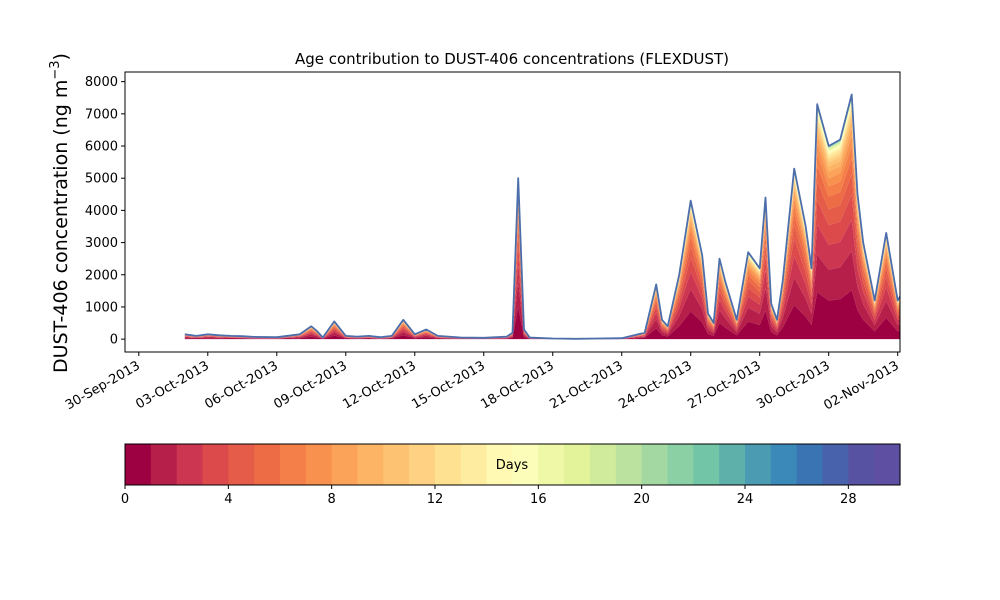 This screenshot has width=1000, height=600. What do you see at coordinates (228, 499) in the screenshot?
I see `colorbar-tick-label: 4` at bounding box center [228, 499].